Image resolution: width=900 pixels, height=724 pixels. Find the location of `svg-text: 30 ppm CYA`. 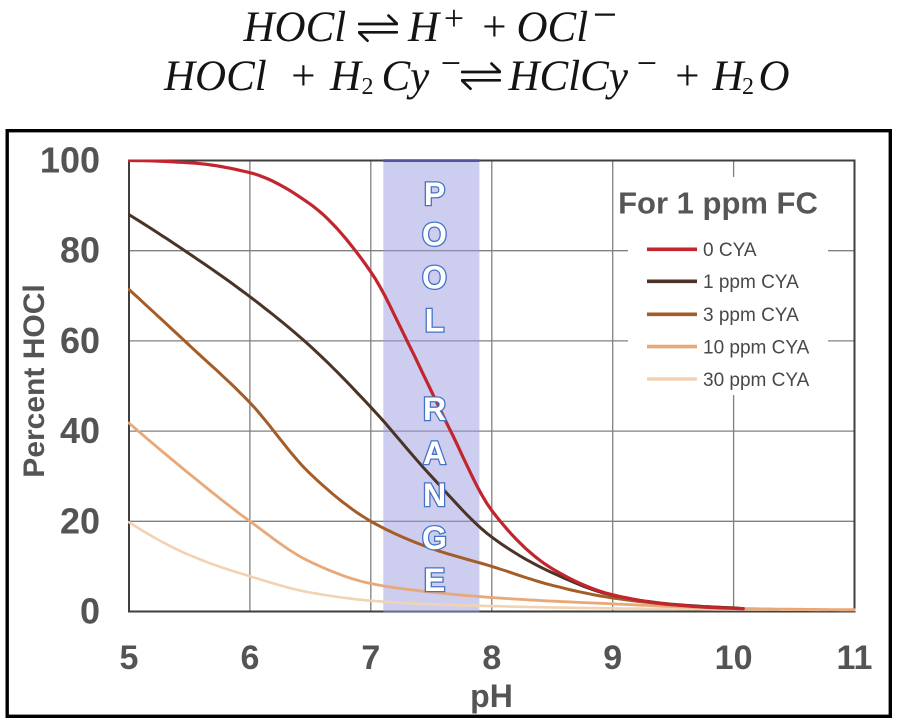

svg-text: 30 ppm CYA is located at coordinates (756, 380).